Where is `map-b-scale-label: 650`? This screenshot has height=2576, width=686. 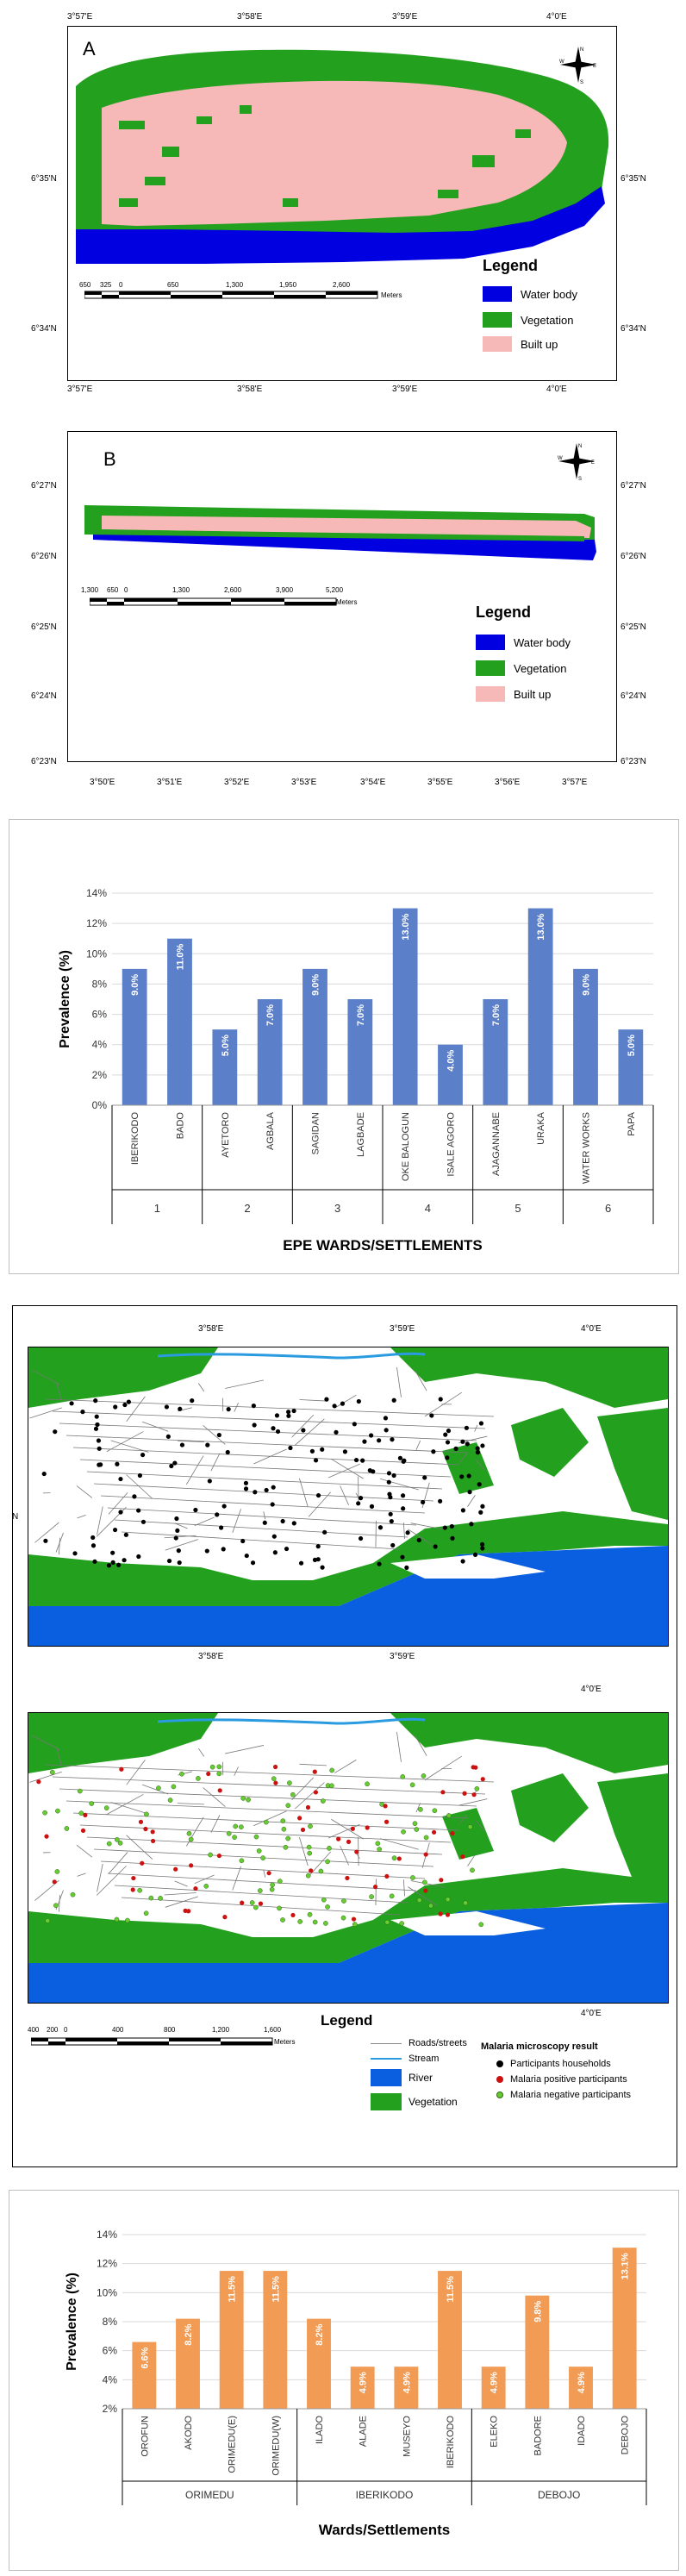 map-b-scale-label: 650 is located at coordinates (113, 590).